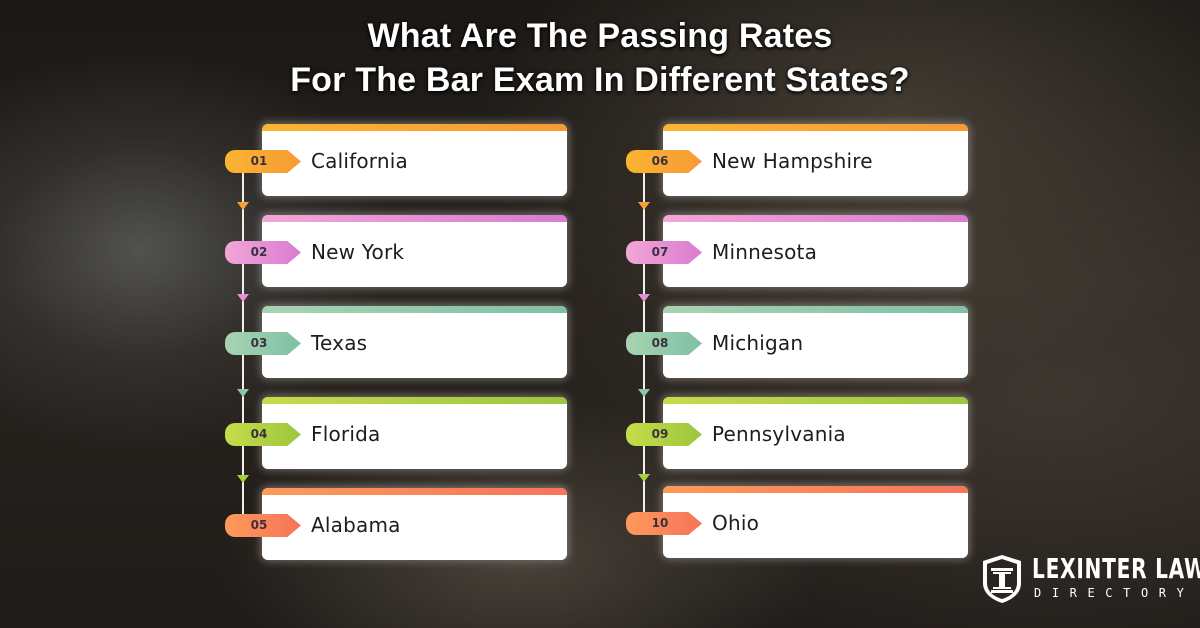 The height and width of the screenshot is (628, 1200). I want to click on state-card: Alabama, so click(414, 524).